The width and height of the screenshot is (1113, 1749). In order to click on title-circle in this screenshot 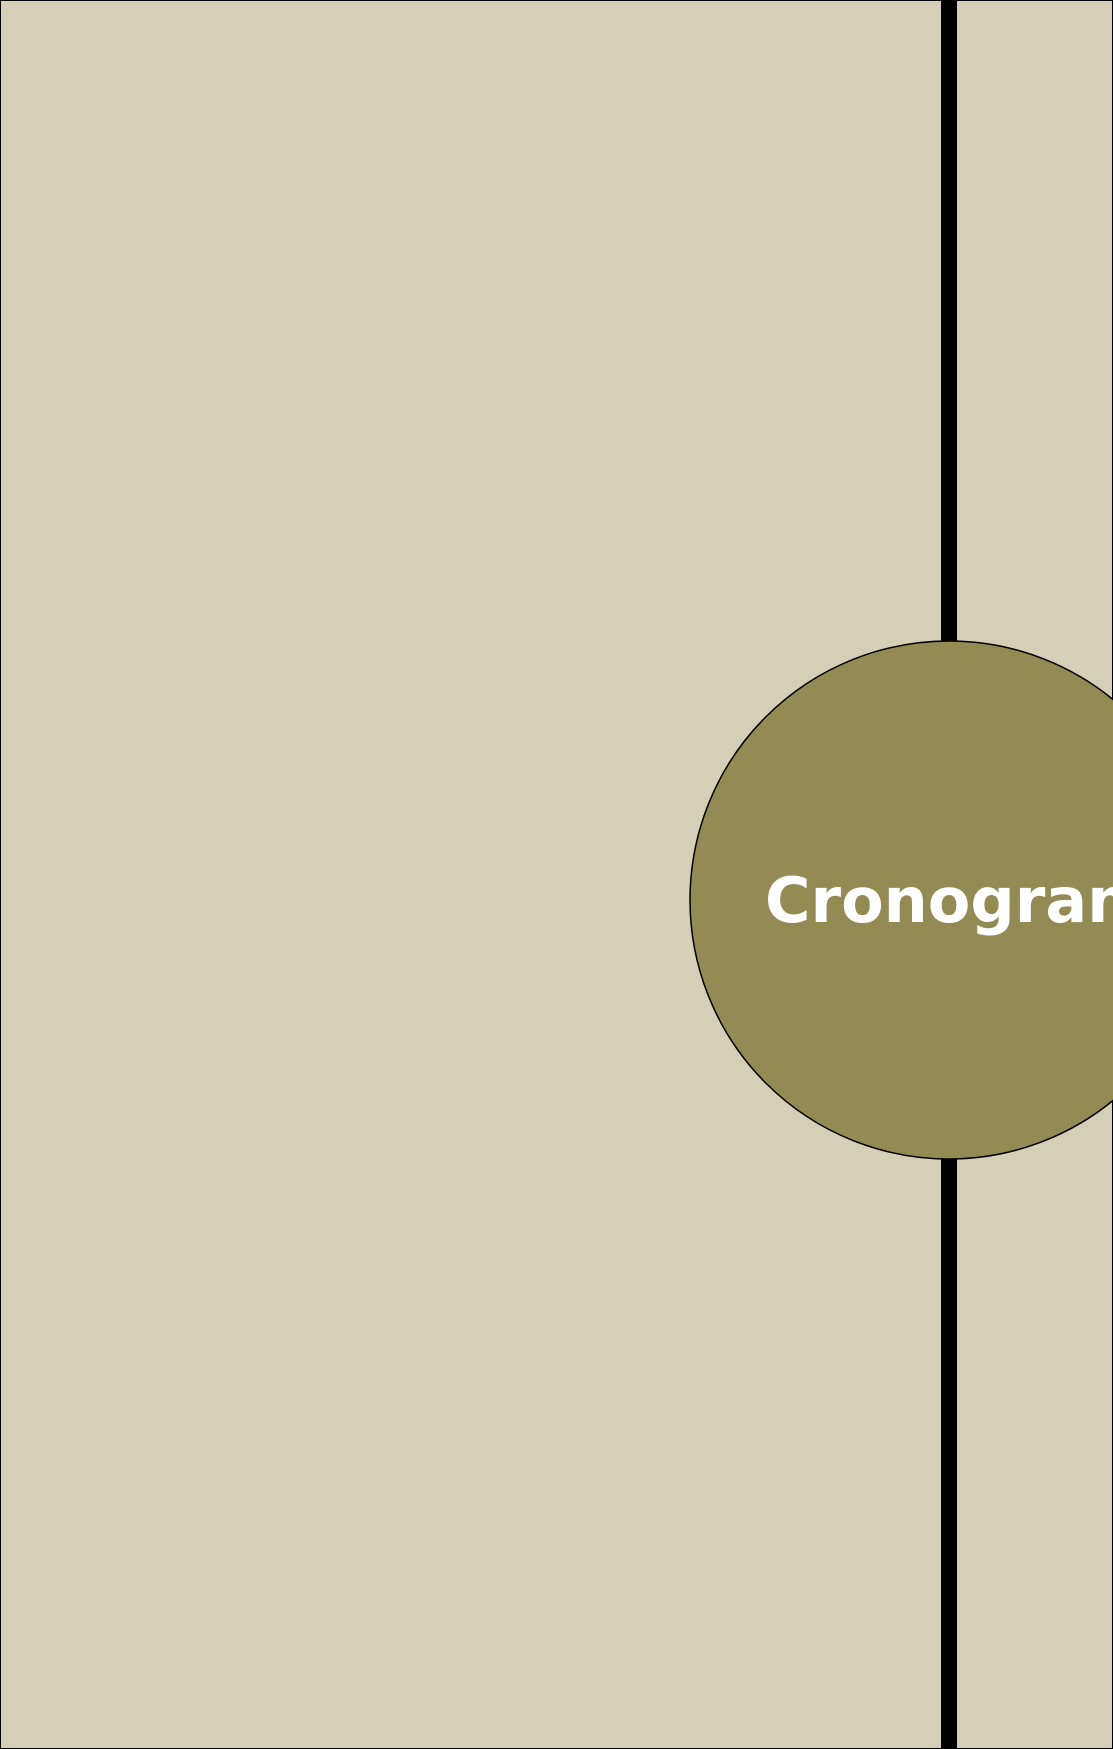, I will do `click(901, 900)`.